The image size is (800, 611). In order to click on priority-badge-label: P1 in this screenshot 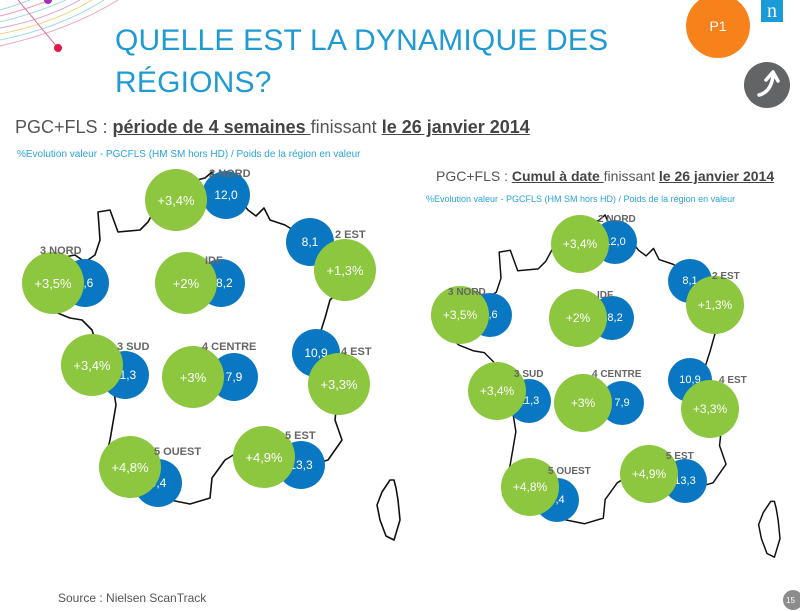, I will do `click(718, 26)`.